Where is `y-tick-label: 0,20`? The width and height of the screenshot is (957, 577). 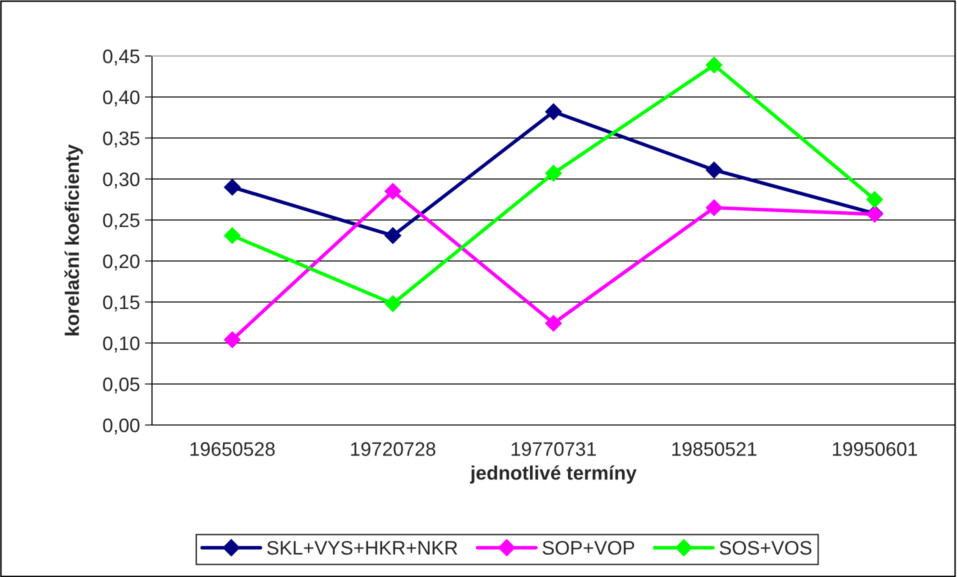
y-tick-label: 0,20 is located at coordinates (121, 262).